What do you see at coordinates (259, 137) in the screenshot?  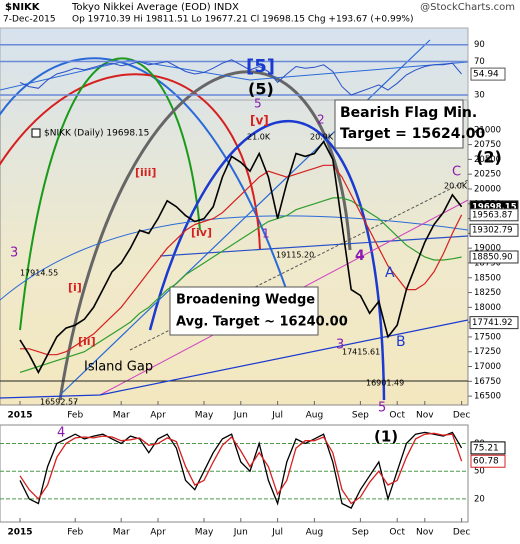 I see `annotation: 21.0K` at bounding box center [259, 137].